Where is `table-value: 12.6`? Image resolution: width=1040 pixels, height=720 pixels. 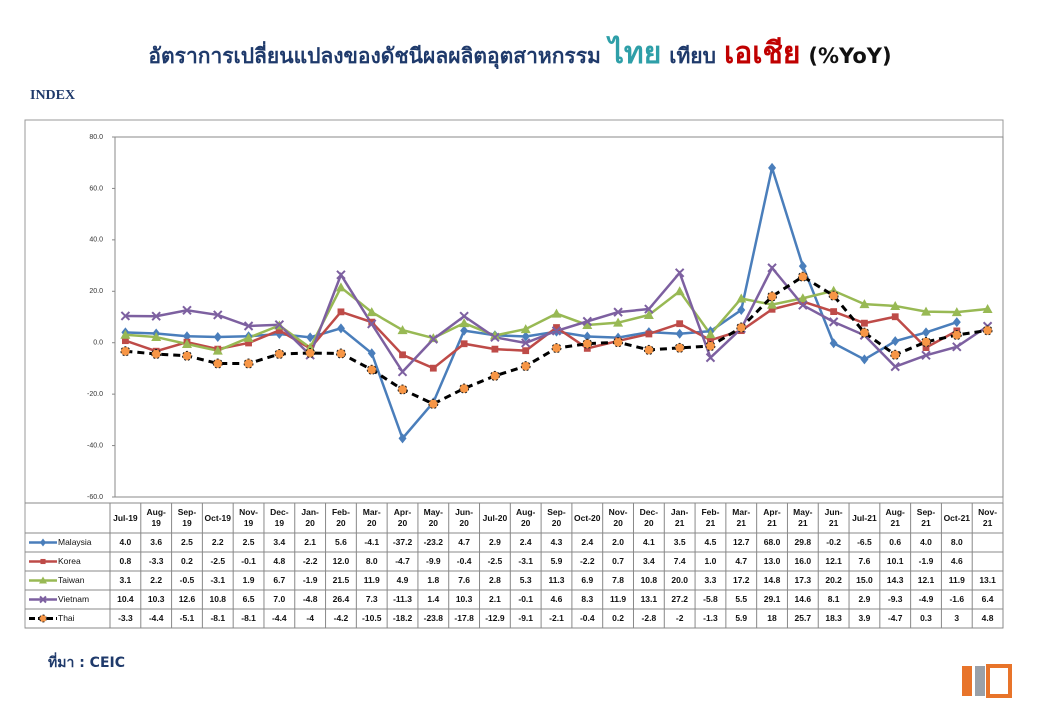 table-value: 12.6 is located at coordinates (187, 599).